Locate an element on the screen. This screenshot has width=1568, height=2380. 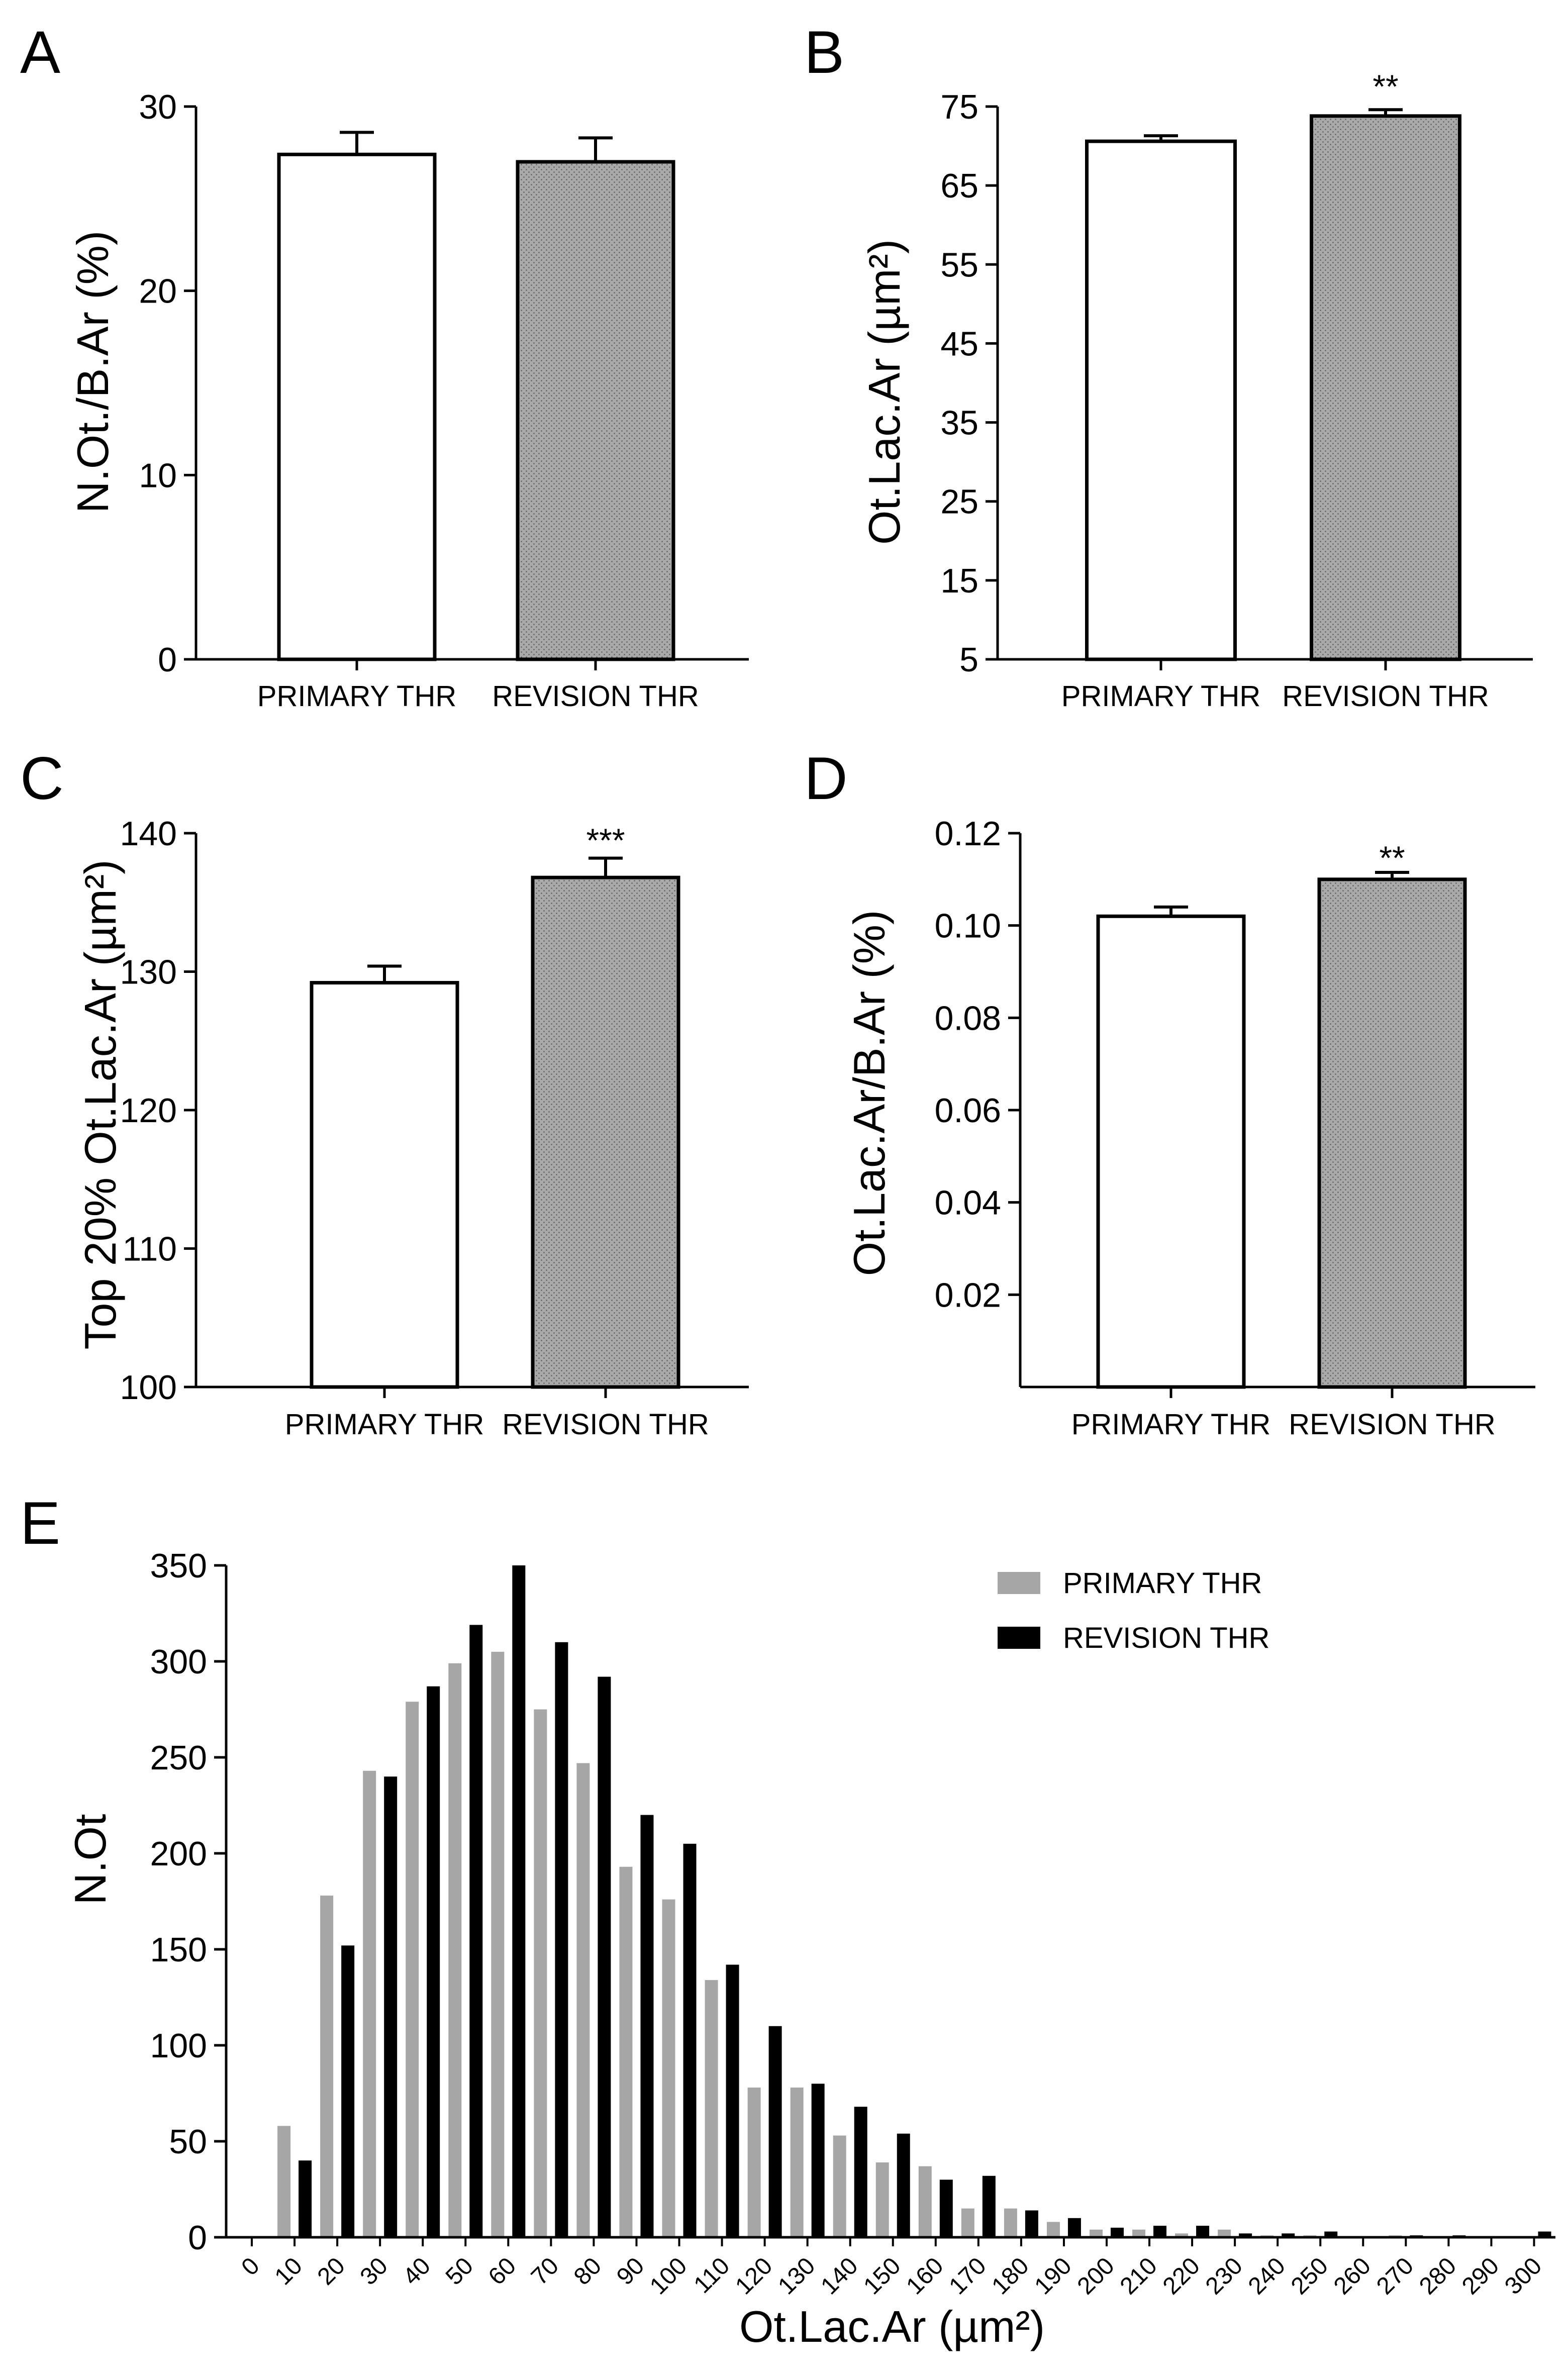
bars-a is located at coordinates (476, 396).